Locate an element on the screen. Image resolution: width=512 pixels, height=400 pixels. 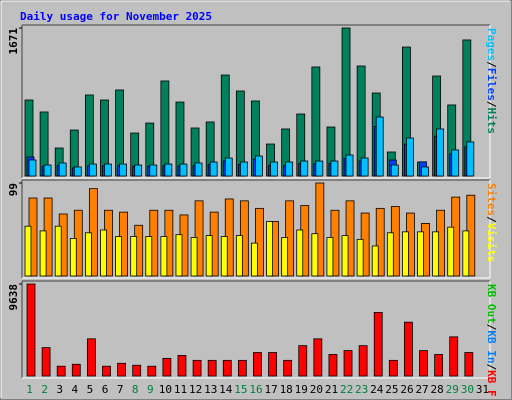
x-tick-label: 27 is located at coordinates (421, 389).